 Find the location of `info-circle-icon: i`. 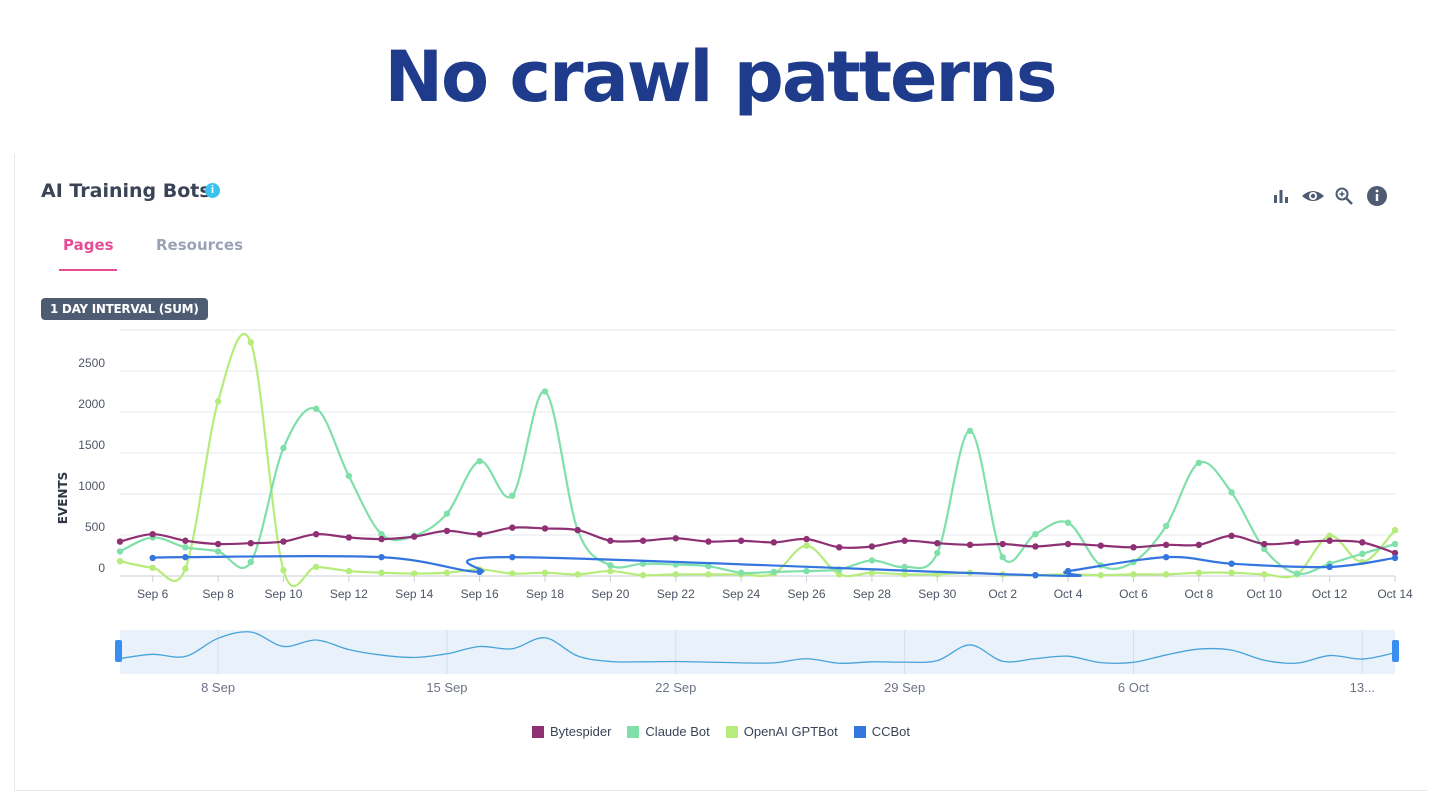

info-circle-icon: i is located at coordinates (212, 190).